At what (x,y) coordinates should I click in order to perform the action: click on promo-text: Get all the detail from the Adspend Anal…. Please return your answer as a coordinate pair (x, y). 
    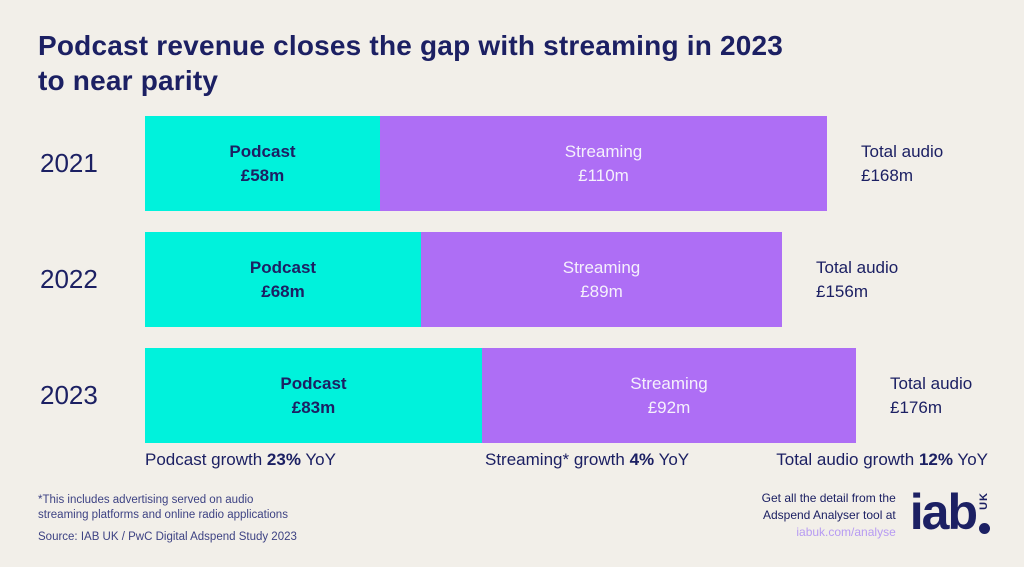
    Looking at the image, I should click on (829, 515).